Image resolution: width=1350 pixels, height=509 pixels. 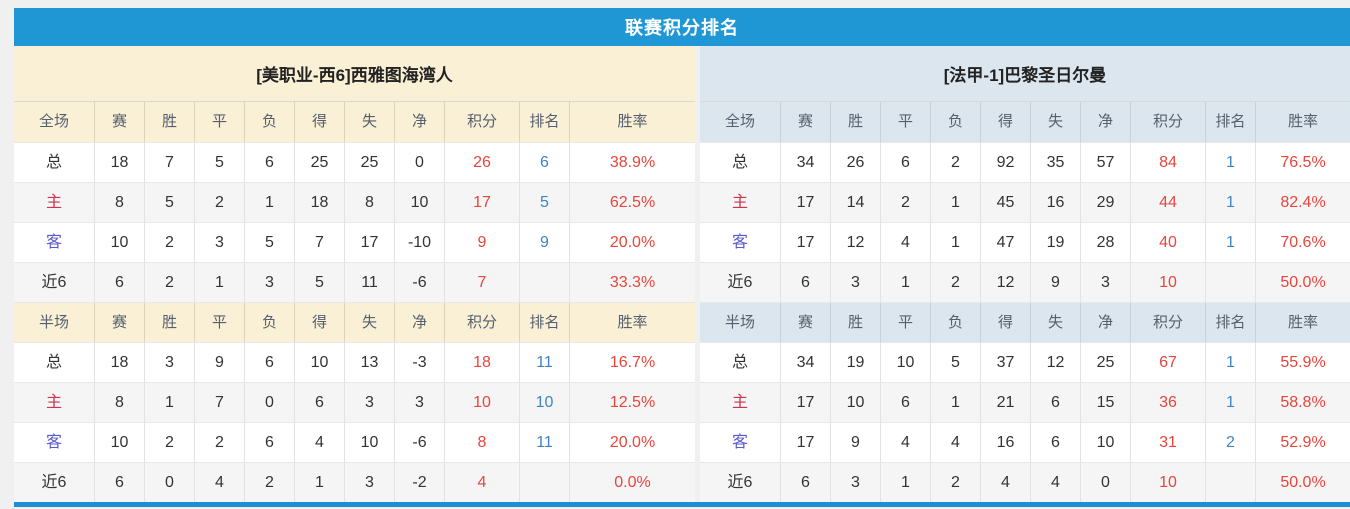 I want to click on table-row: 近6 6 3 1 2 4 4 0 10 50.0%, so click(x=1025, y=482).